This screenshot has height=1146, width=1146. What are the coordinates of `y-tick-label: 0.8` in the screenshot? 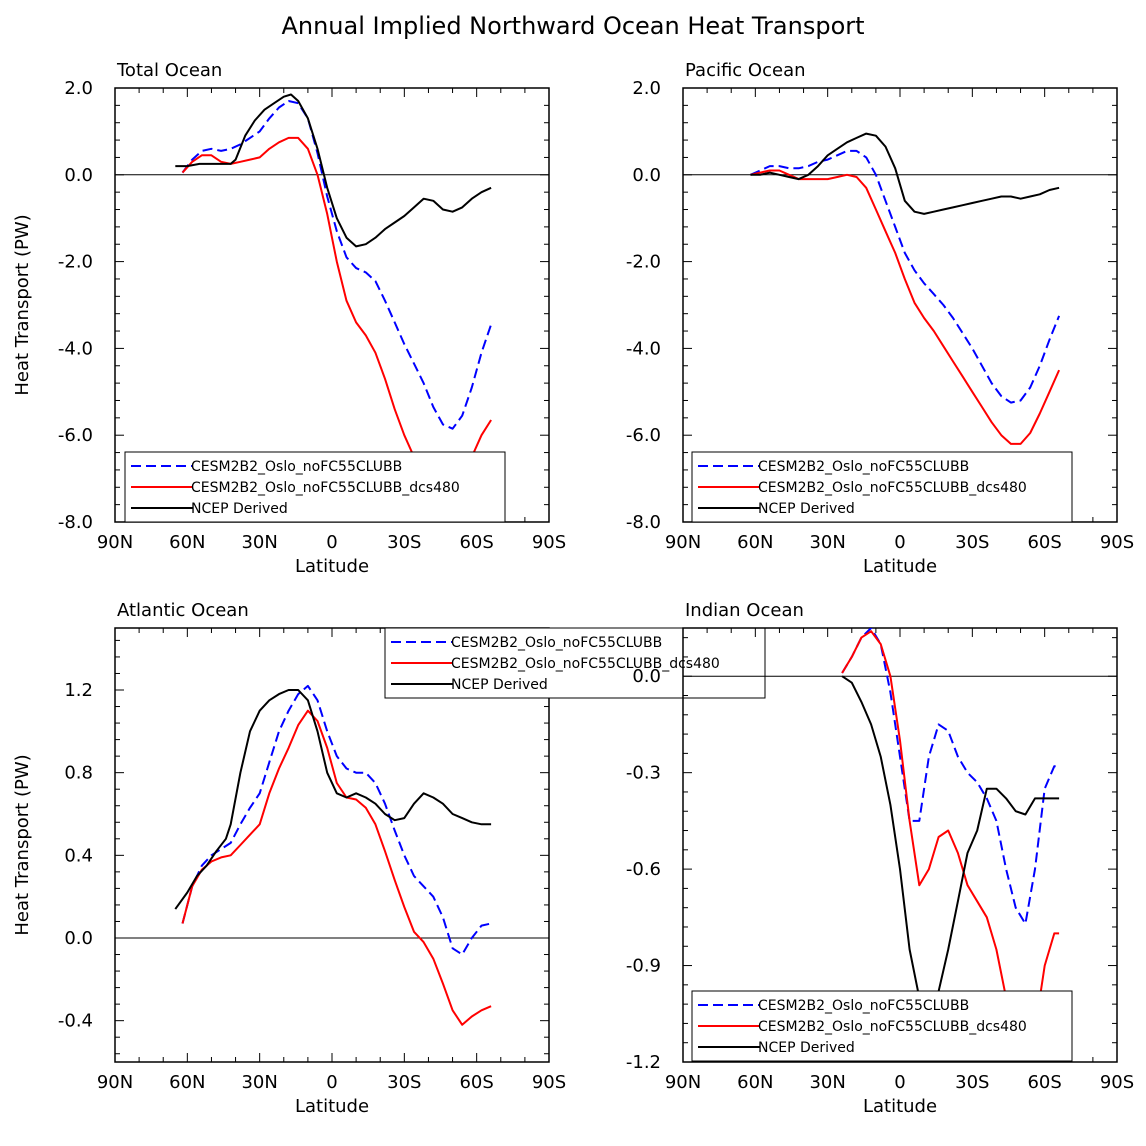 It's located at (78, 773).